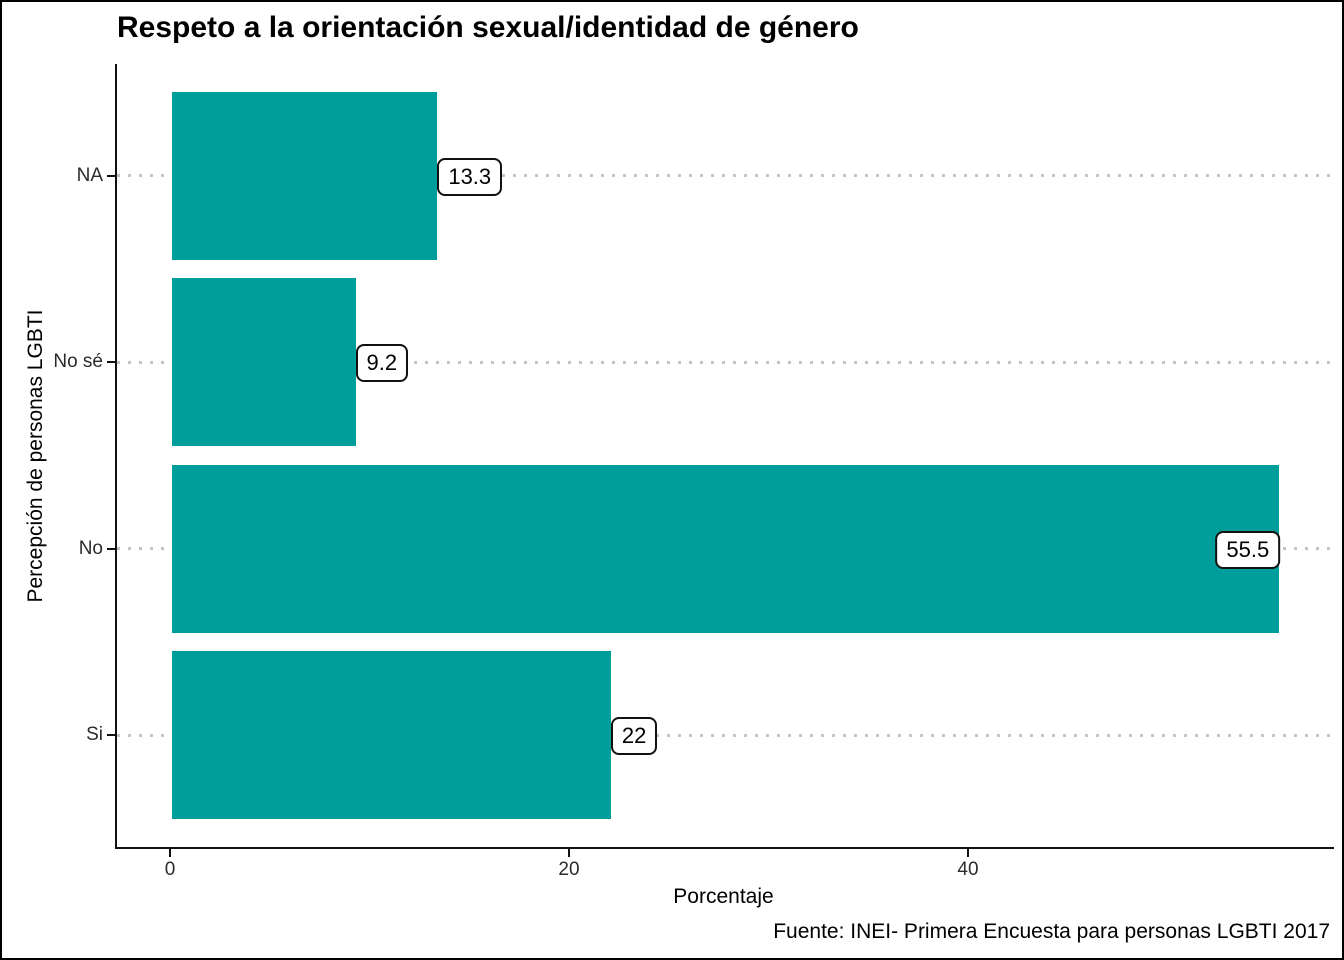 The height and width of the screenshot is (960, 1344). I want to click on x-tick-label: 0, so click(170, 869).